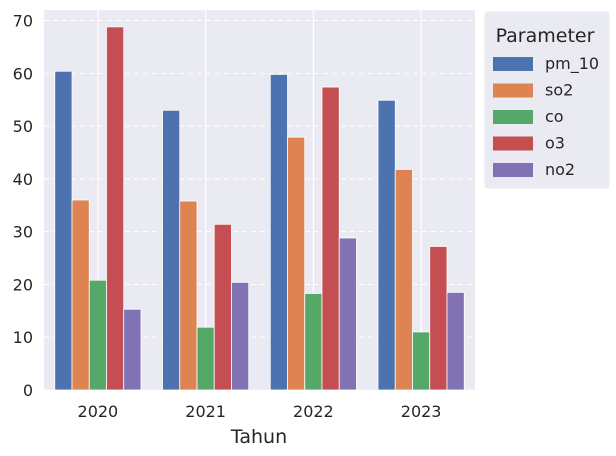 This screenshot has height=456, width=616. Describe the element at coordinates (260, 411) in the screenshot. I see `x-tick-labels: 2020 2021 2022 2023` at that location.